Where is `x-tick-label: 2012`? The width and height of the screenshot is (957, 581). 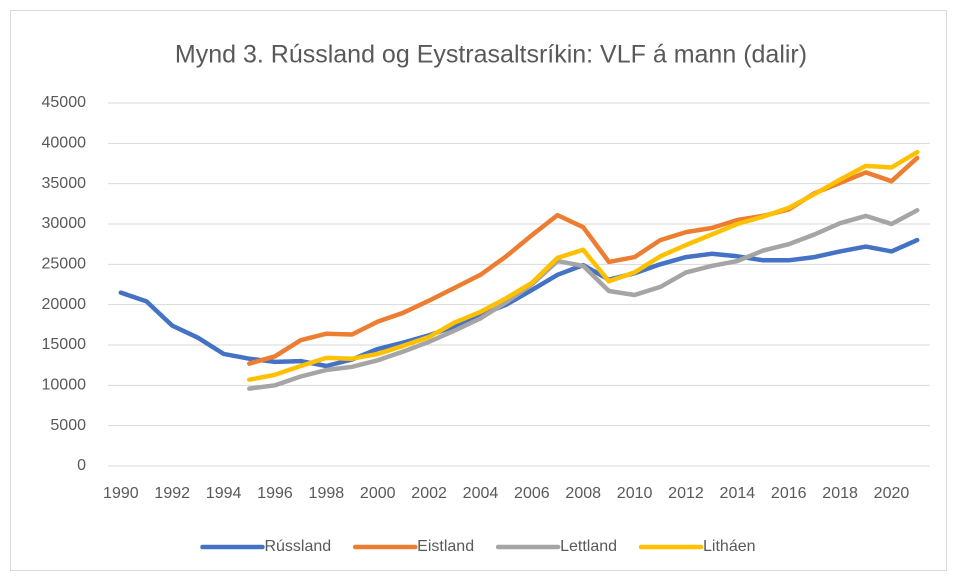 x-tick-label: 2012 is located at coordinates (686, 493).